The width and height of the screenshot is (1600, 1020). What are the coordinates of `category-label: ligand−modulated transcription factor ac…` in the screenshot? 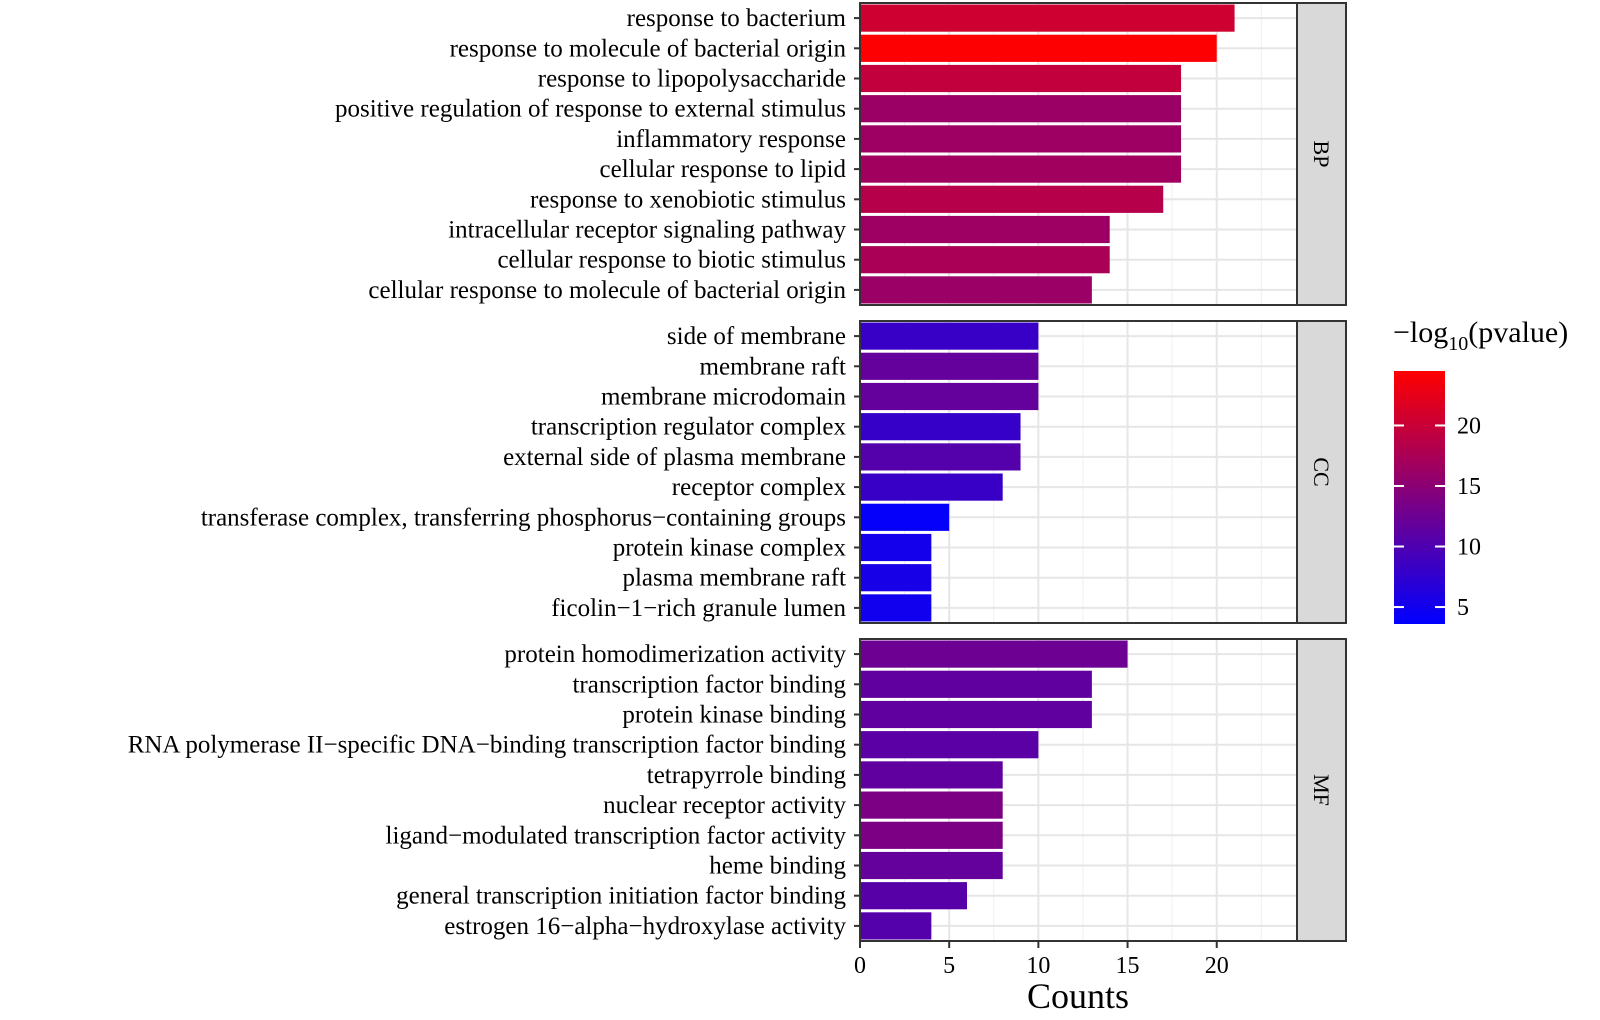 It's located at (616, 835).